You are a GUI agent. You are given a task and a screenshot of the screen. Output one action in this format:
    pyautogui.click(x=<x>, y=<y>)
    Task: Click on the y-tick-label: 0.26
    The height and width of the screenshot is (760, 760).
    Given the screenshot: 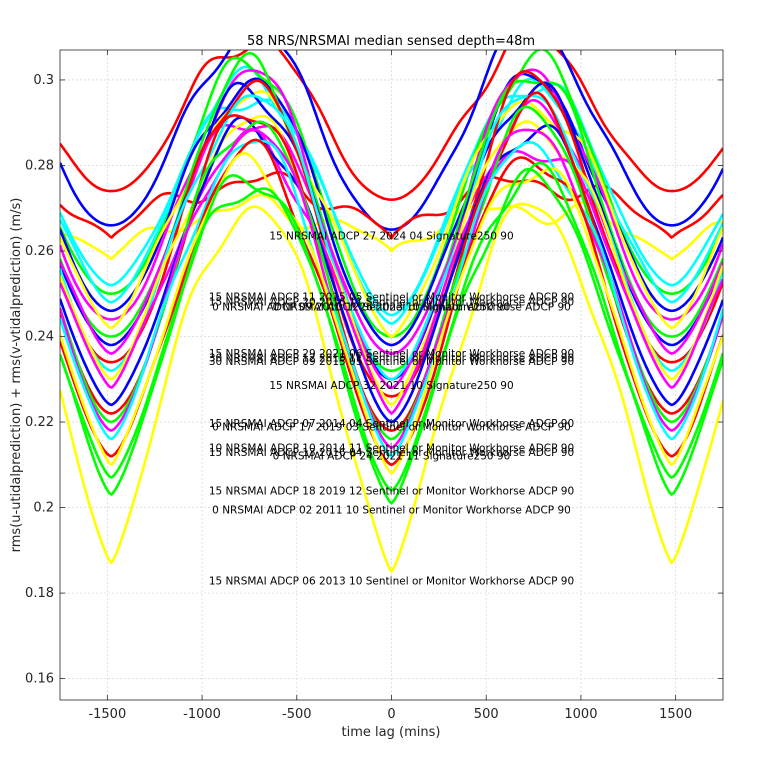 What is the action you would take?
    pyautogui.click(x=39, y=251)
    